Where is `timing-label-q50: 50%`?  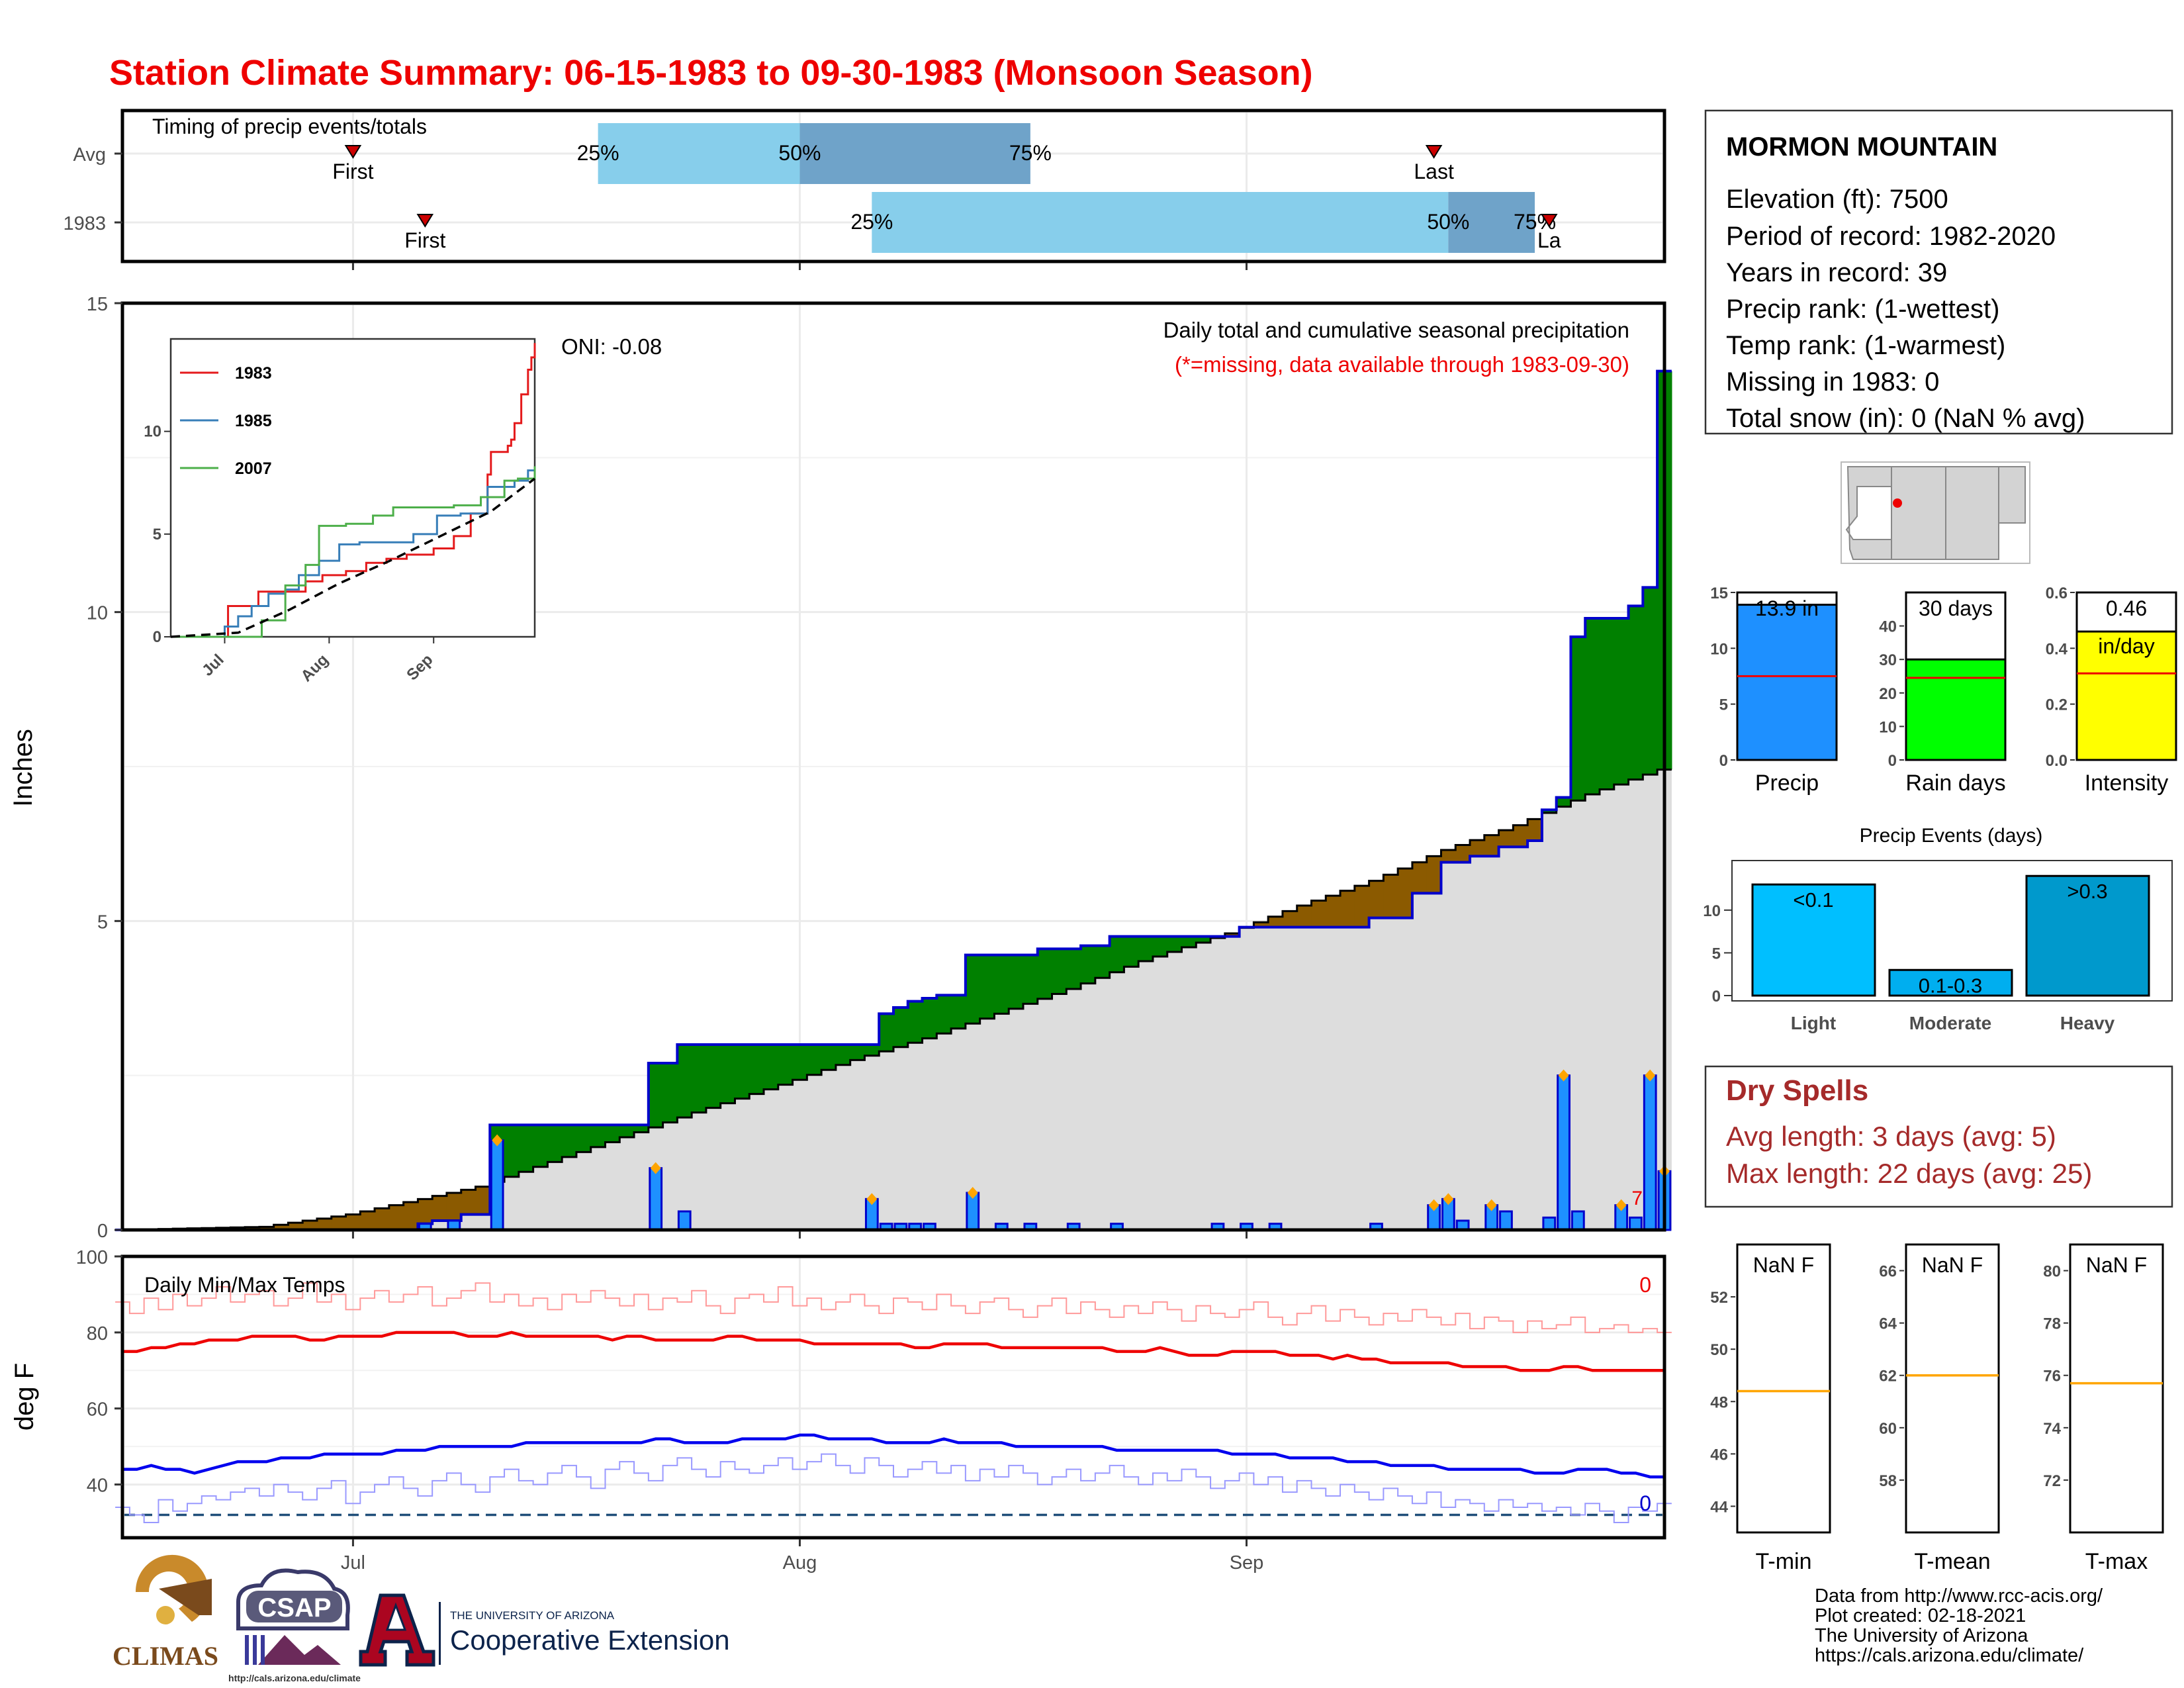 timing-label-q50: 50% is located at coordinates (799, 153).